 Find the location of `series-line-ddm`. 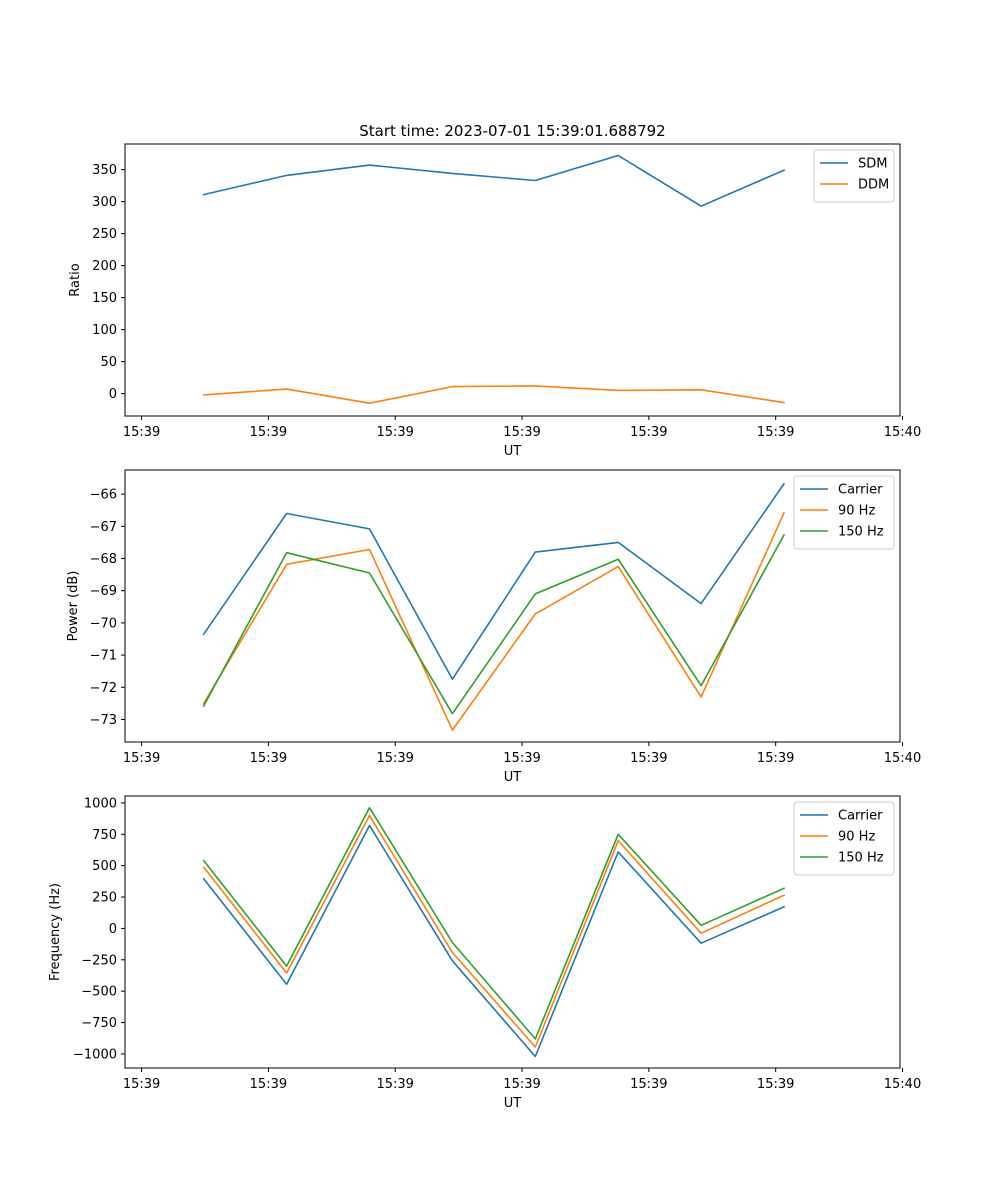

series-line-ddm is located at coordinates (493, 395).